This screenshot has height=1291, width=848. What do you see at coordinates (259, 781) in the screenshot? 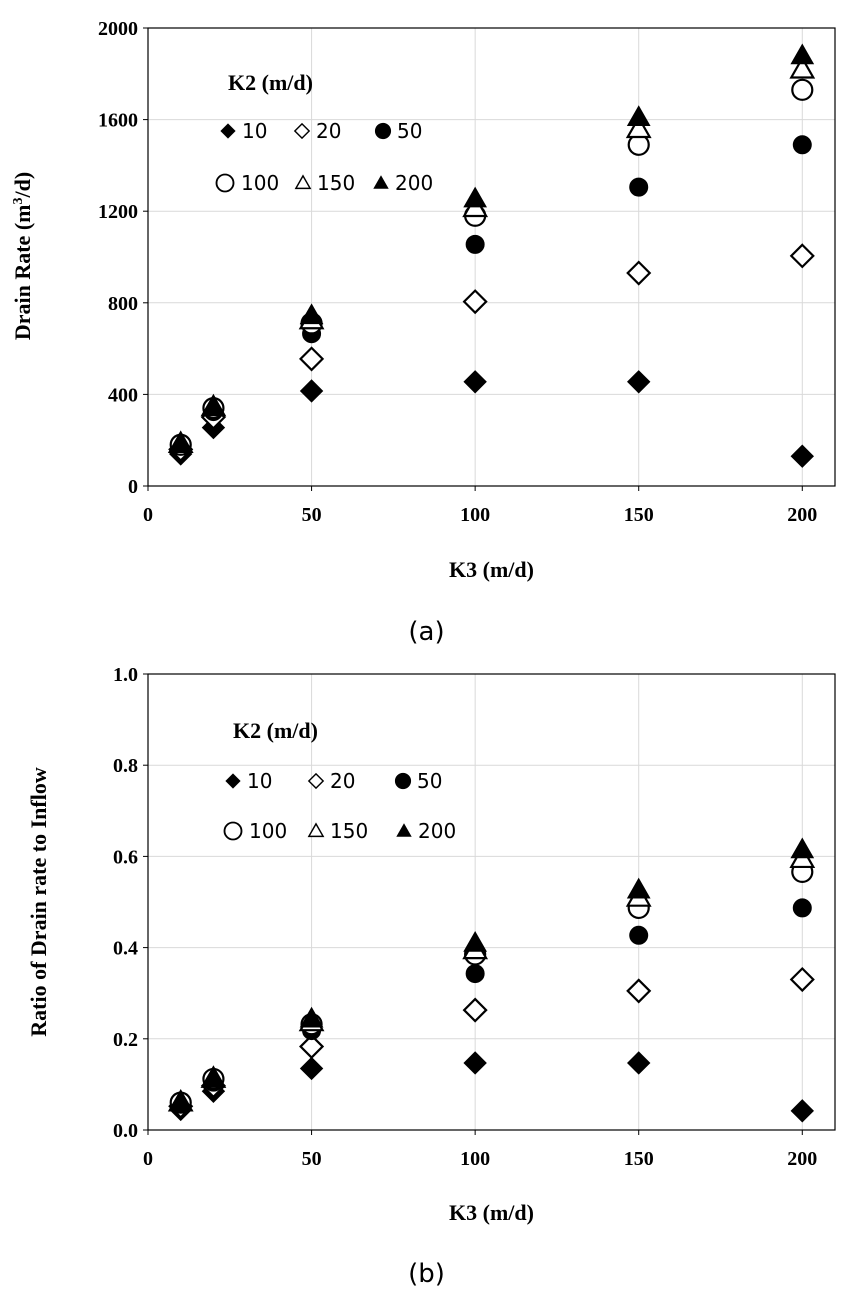
I see `legend-label-10: 10` at bounding box center [259, 781].